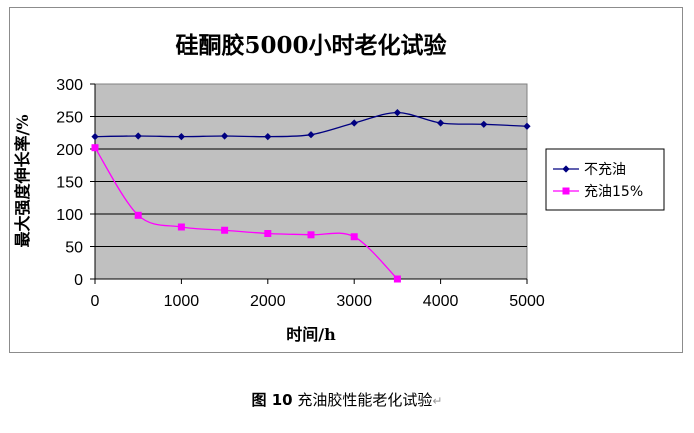 This screenshot has height=433, width=694. I want to click on y-tick-label: 200, so click(69, 150).